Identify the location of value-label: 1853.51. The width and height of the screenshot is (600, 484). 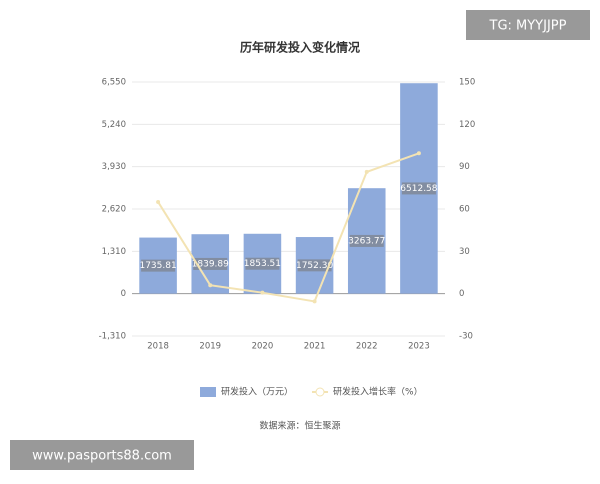
(262, 264).